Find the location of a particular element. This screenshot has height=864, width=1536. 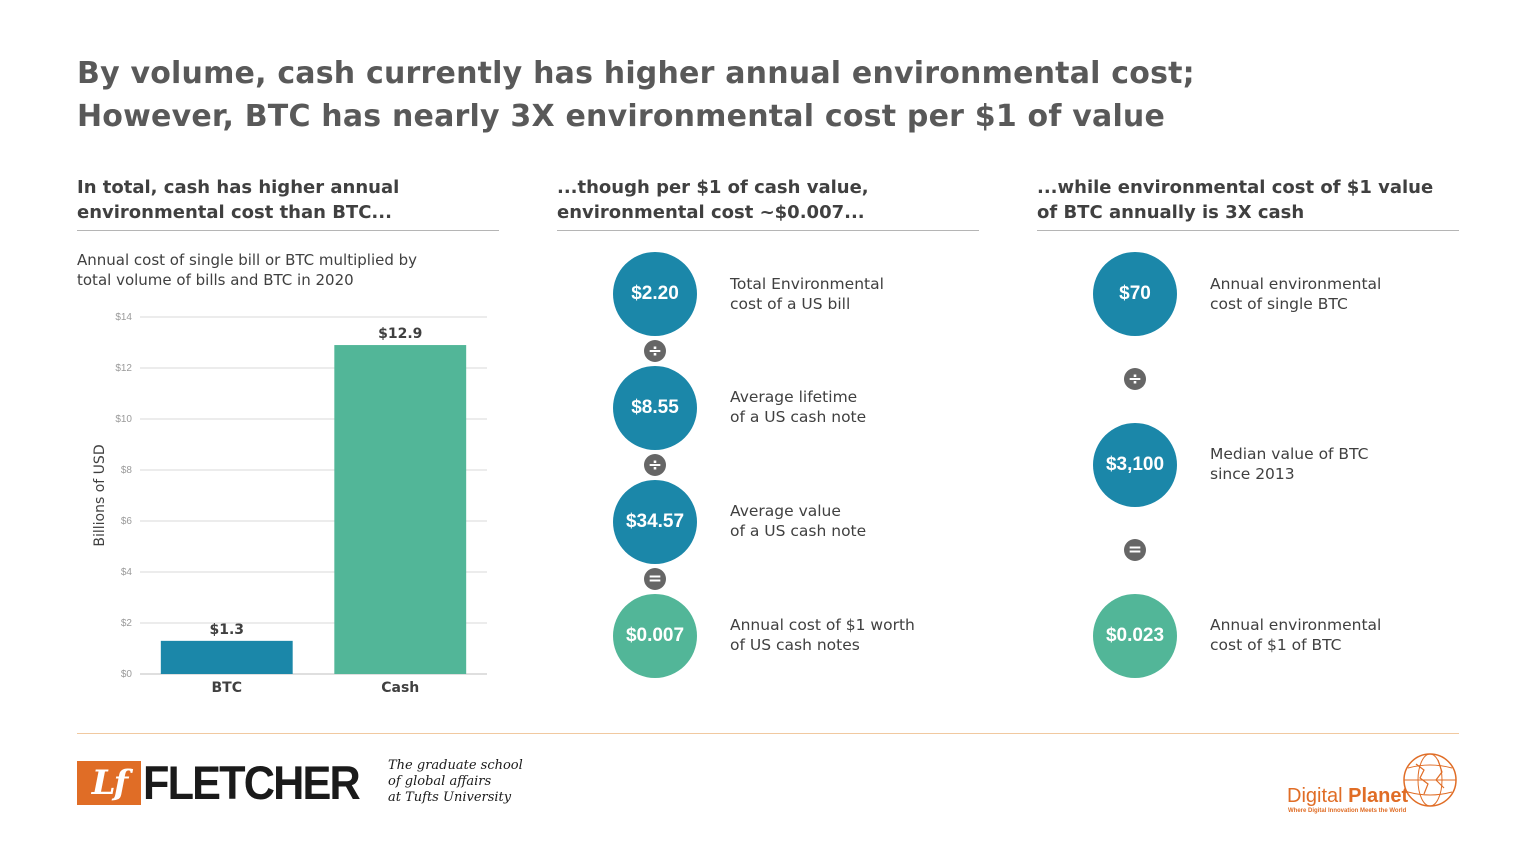

description-line-2: cost of single BTC is located at coordinates (1279, 304).